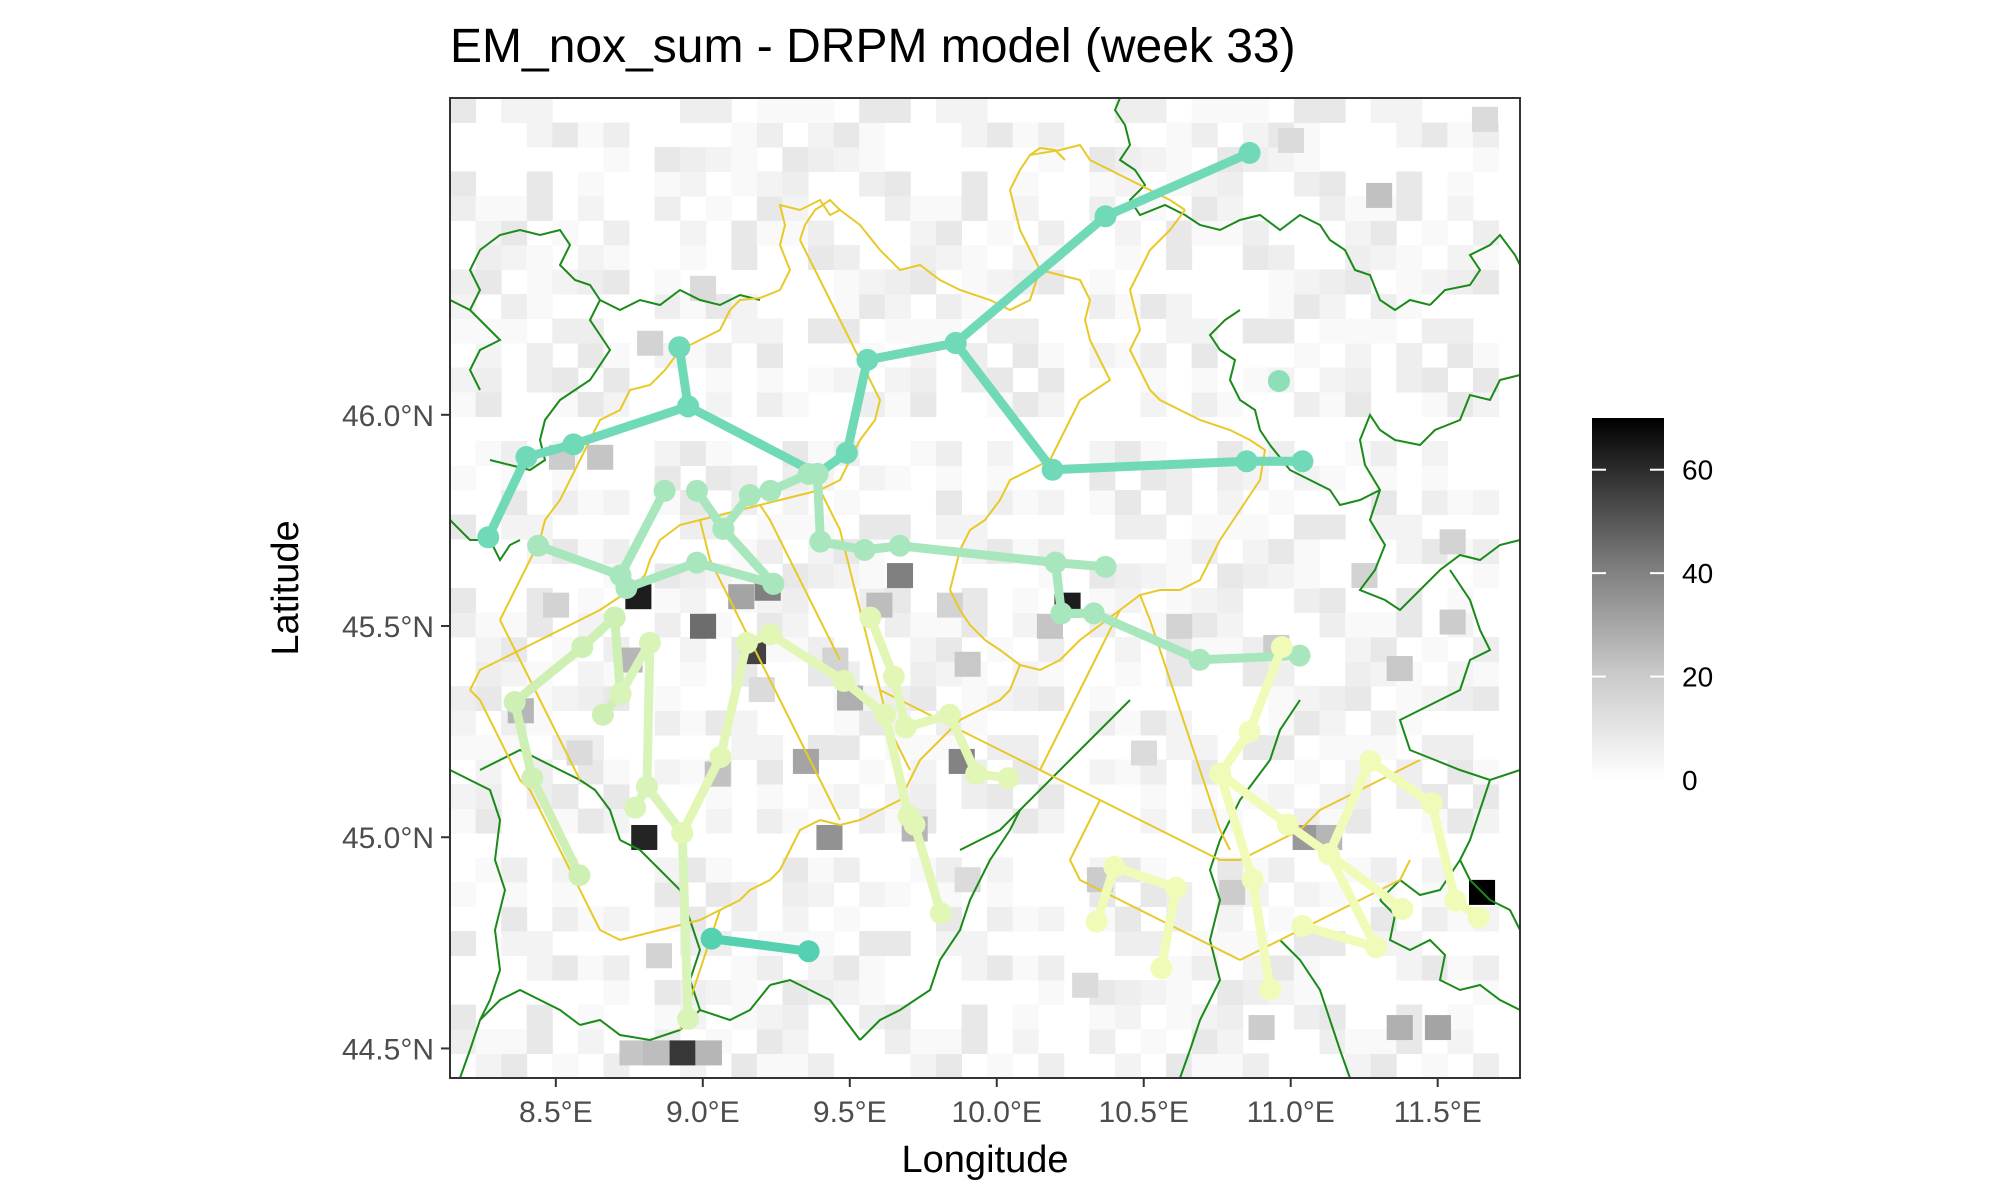  Describe the element at coordinates (873, 46) in the screenshot. I see `chart-title: EM_nox_sum - DRPM model (week 33)` at that location.